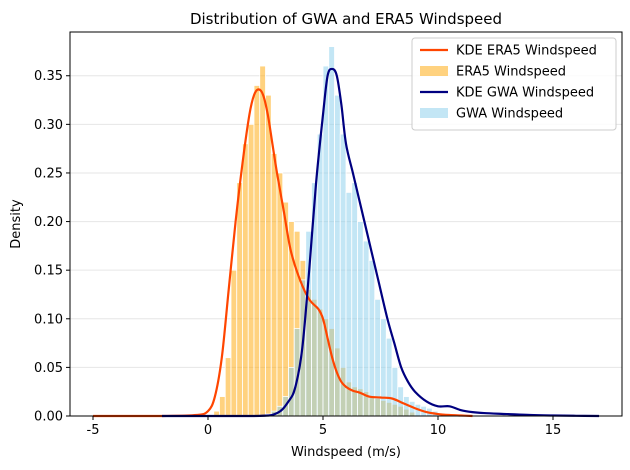 The width and height of the screenshot is (630, 470). I want to click on y-tick-label: 0.35, so click(48, 76).